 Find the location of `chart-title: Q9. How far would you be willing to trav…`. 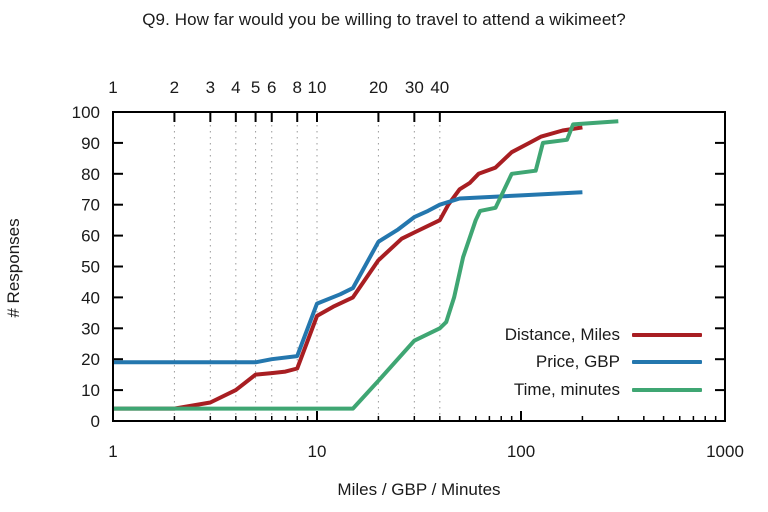

chart-title: Q9. How far would you be willing to trav… is located at coordinates (384, 19).